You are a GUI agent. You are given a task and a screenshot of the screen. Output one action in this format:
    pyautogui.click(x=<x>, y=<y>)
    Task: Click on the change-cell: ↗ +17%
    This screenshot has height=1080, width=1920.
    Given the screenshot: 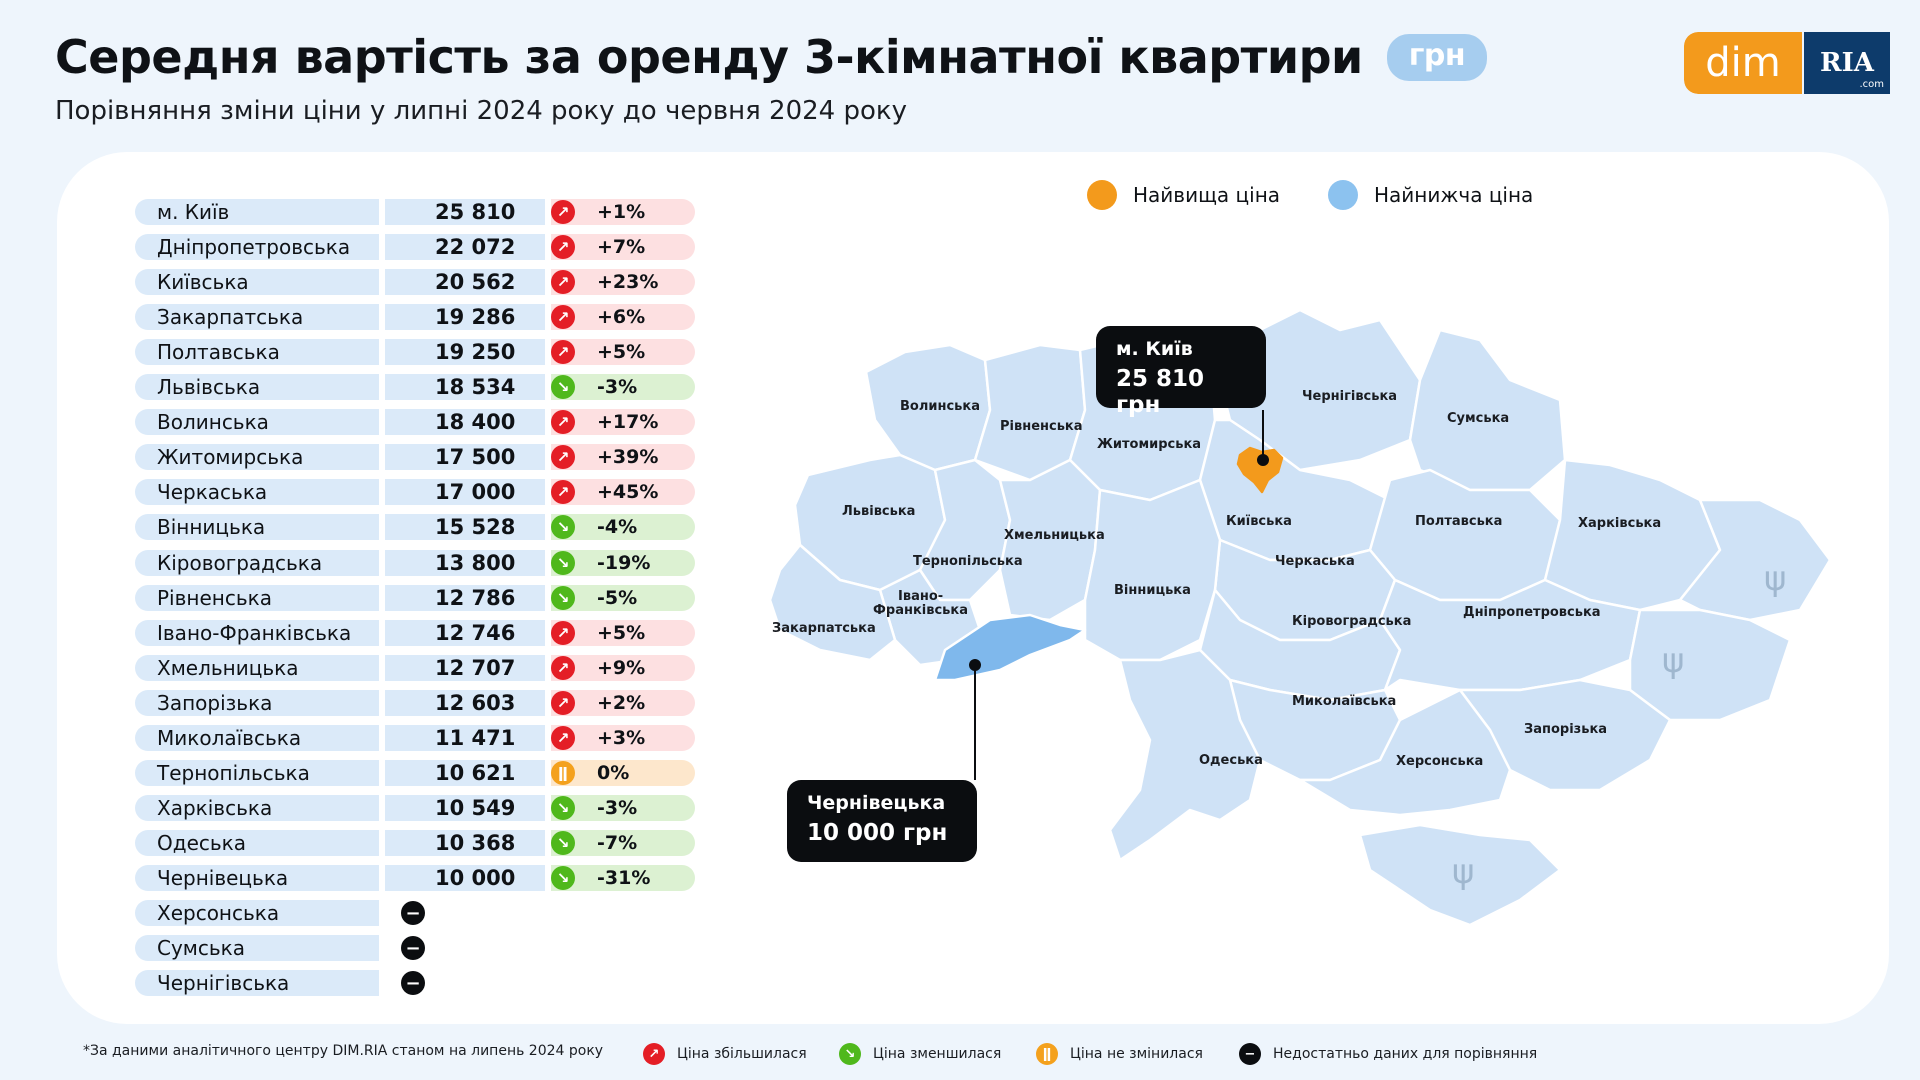 What is the action you would take?
    pyautogui.click(x=623, y=422)
    